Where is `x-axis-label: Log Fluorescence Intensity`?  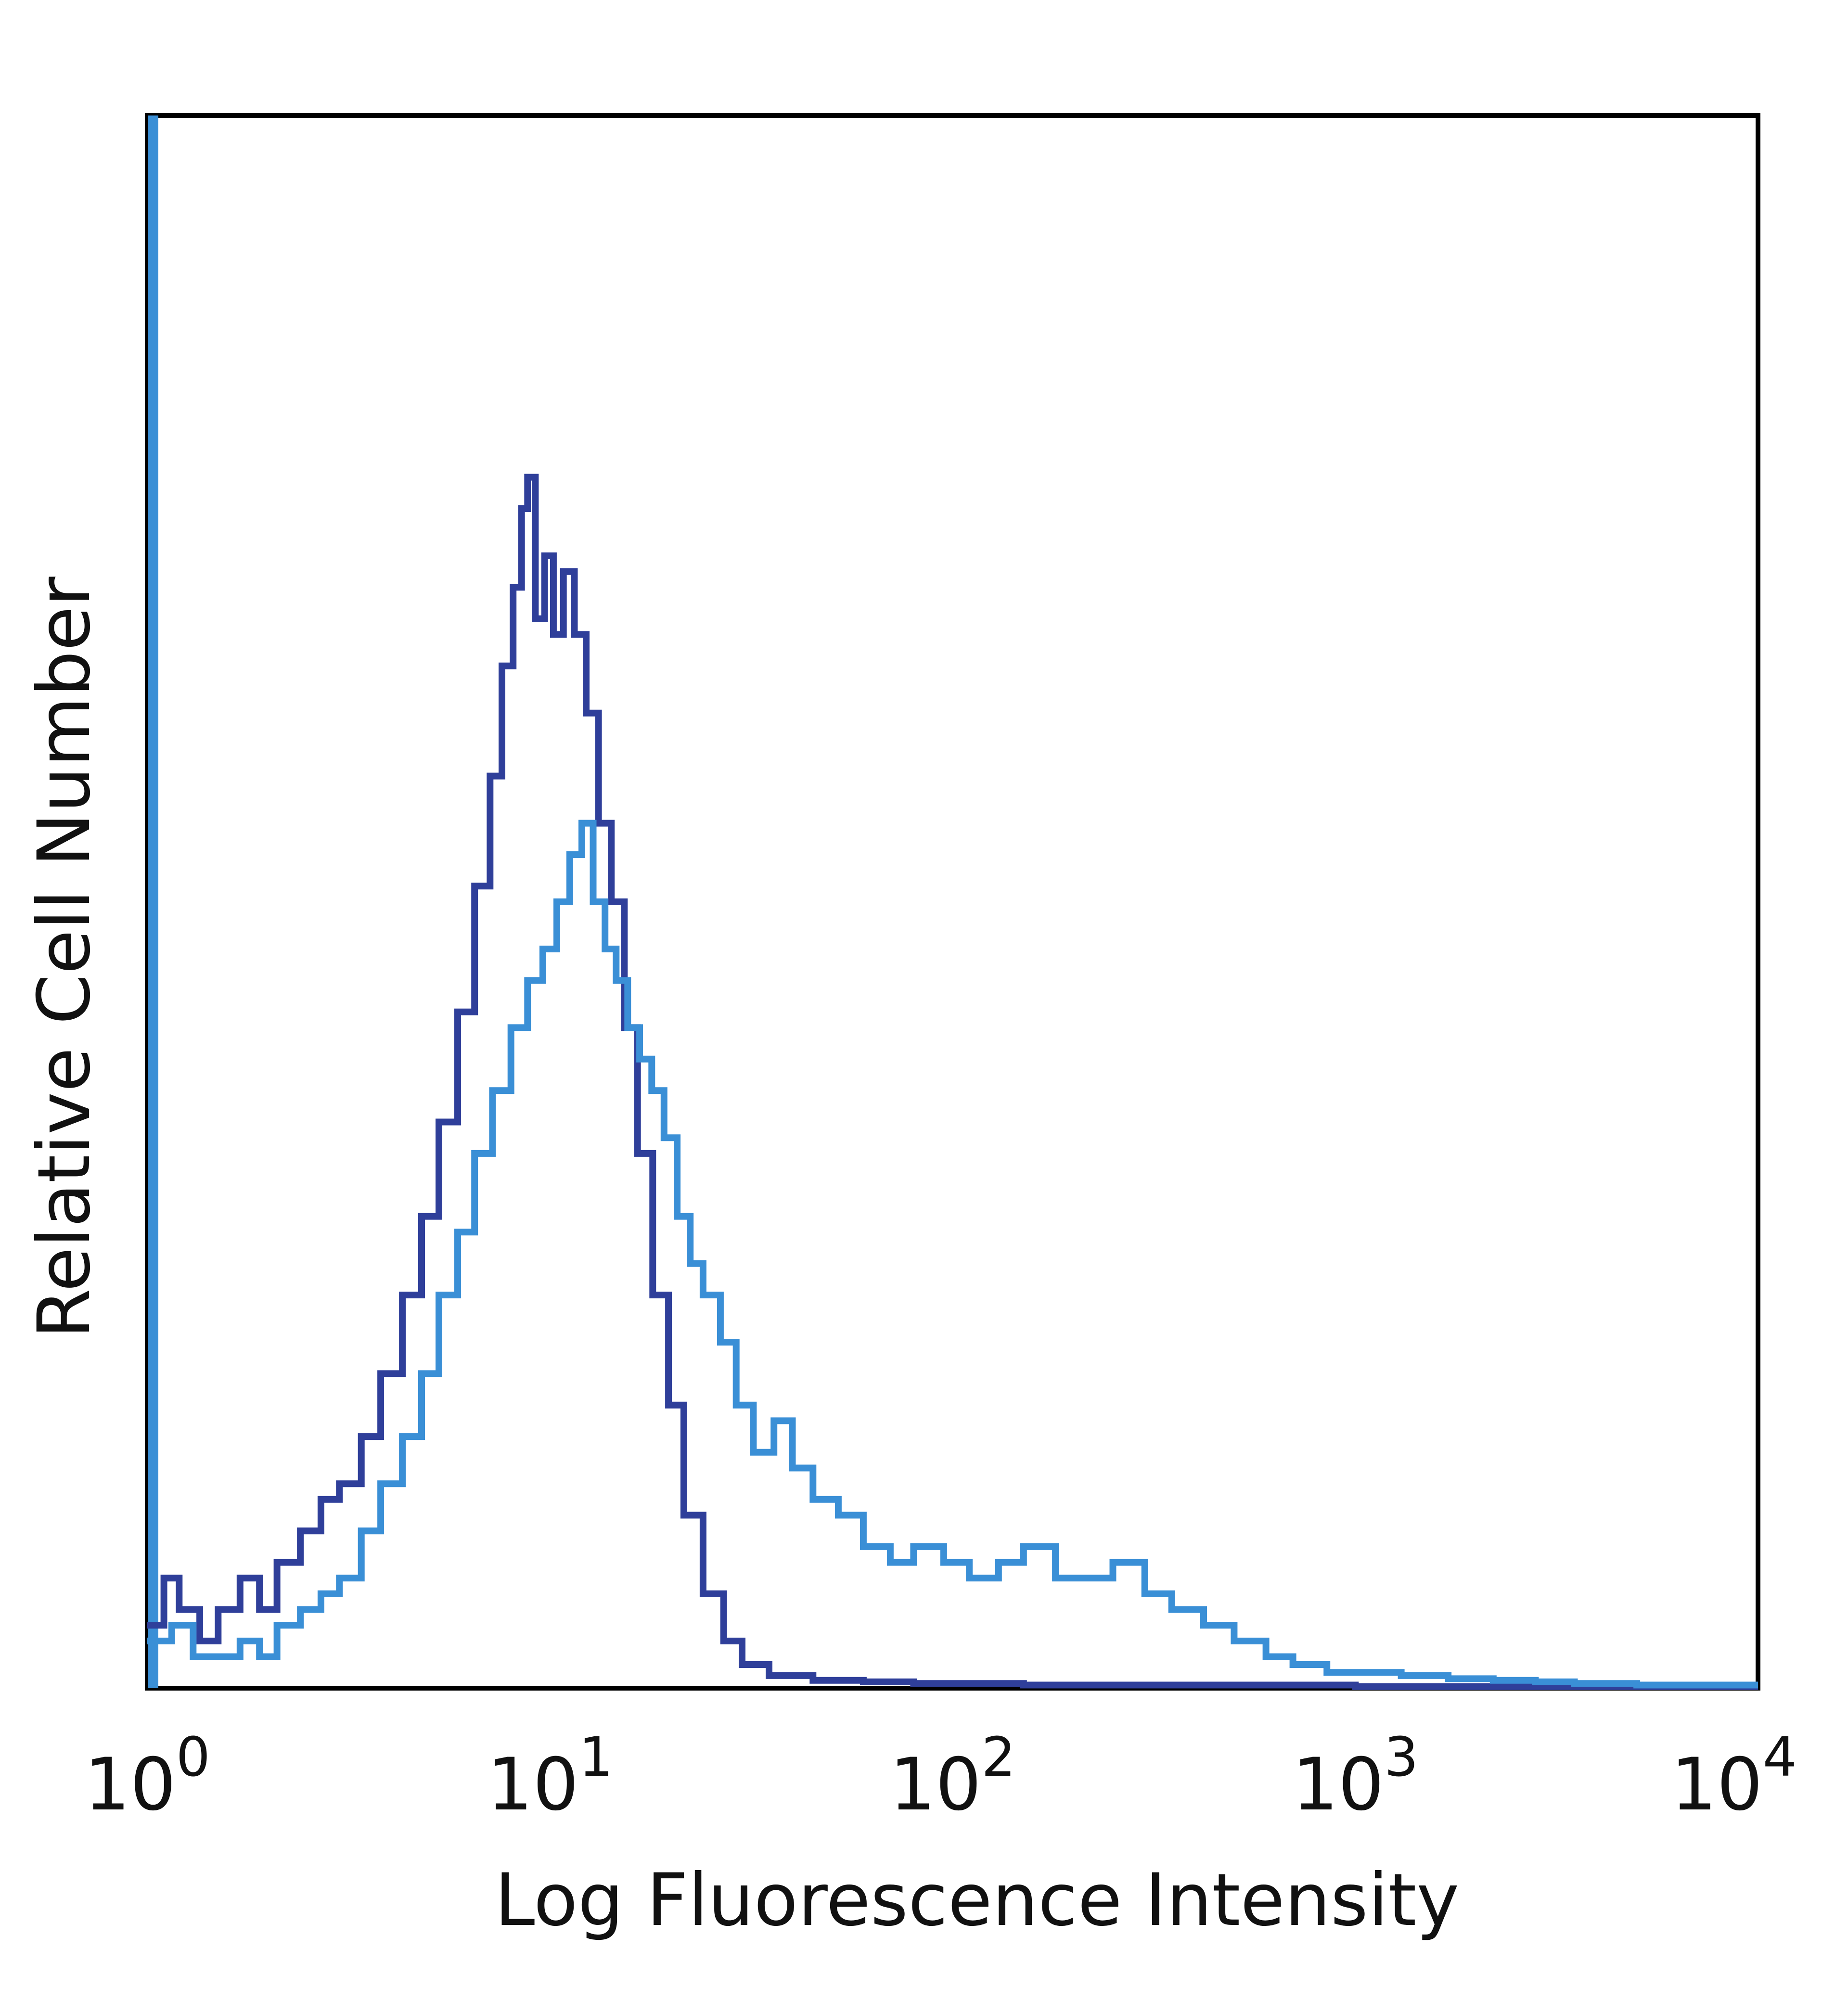 x-axis-label: Log Fluorescence Intensity is located at coordinates (977, 1900).